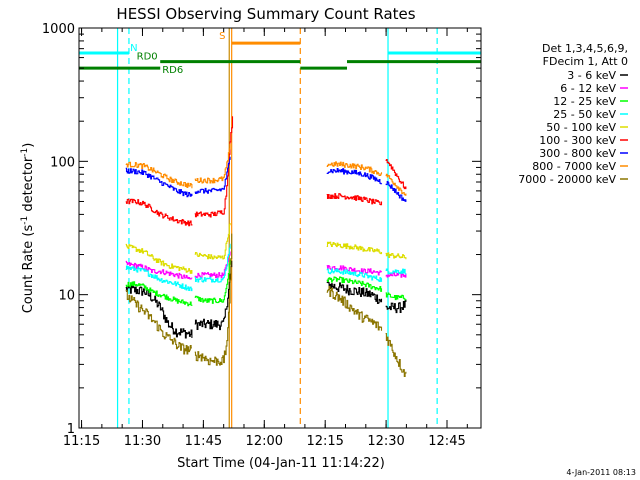 The image size is (640, 480). I want to click on legend-label-3: 12 - 25 keV, so click(584, 101).